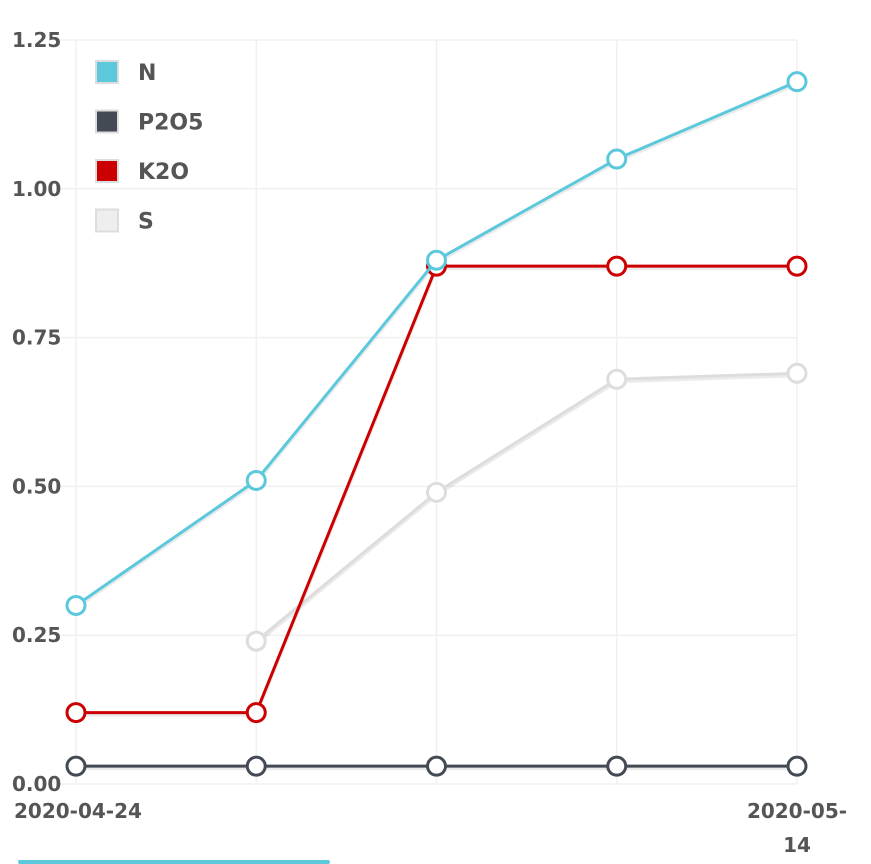 Image resolution: width=871 pixels, height=864 pixels. Describe the element at coordinates (36, 412) in the screenshot. I see `y-axis-ticks: 0.00 0.25 0.50 0.75 1.00 1.25` at that location.